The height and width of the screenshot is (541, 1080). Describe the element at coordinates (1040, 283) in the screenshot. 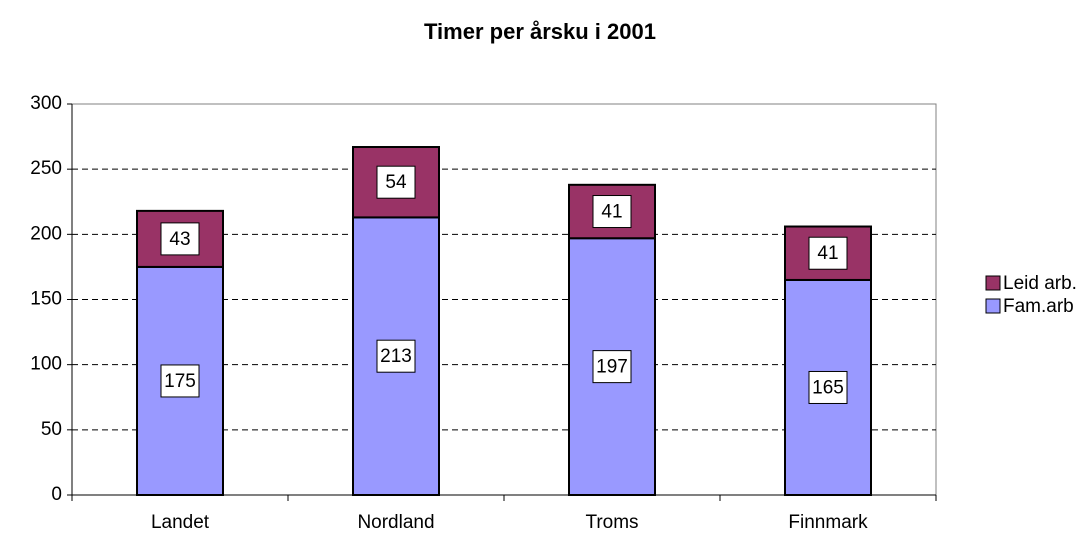

I see `legend-label: Leid arb.` at that location.